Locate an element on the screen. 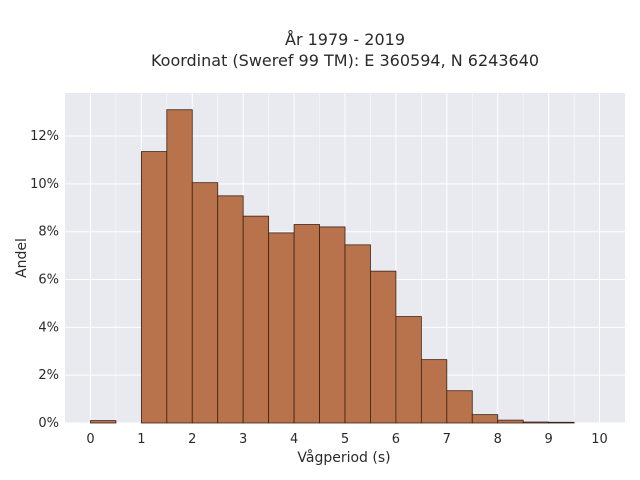 The width and height of the screenshot is (640, 480). x-tick-label-7: 7 is located at coordinates (447, 439).